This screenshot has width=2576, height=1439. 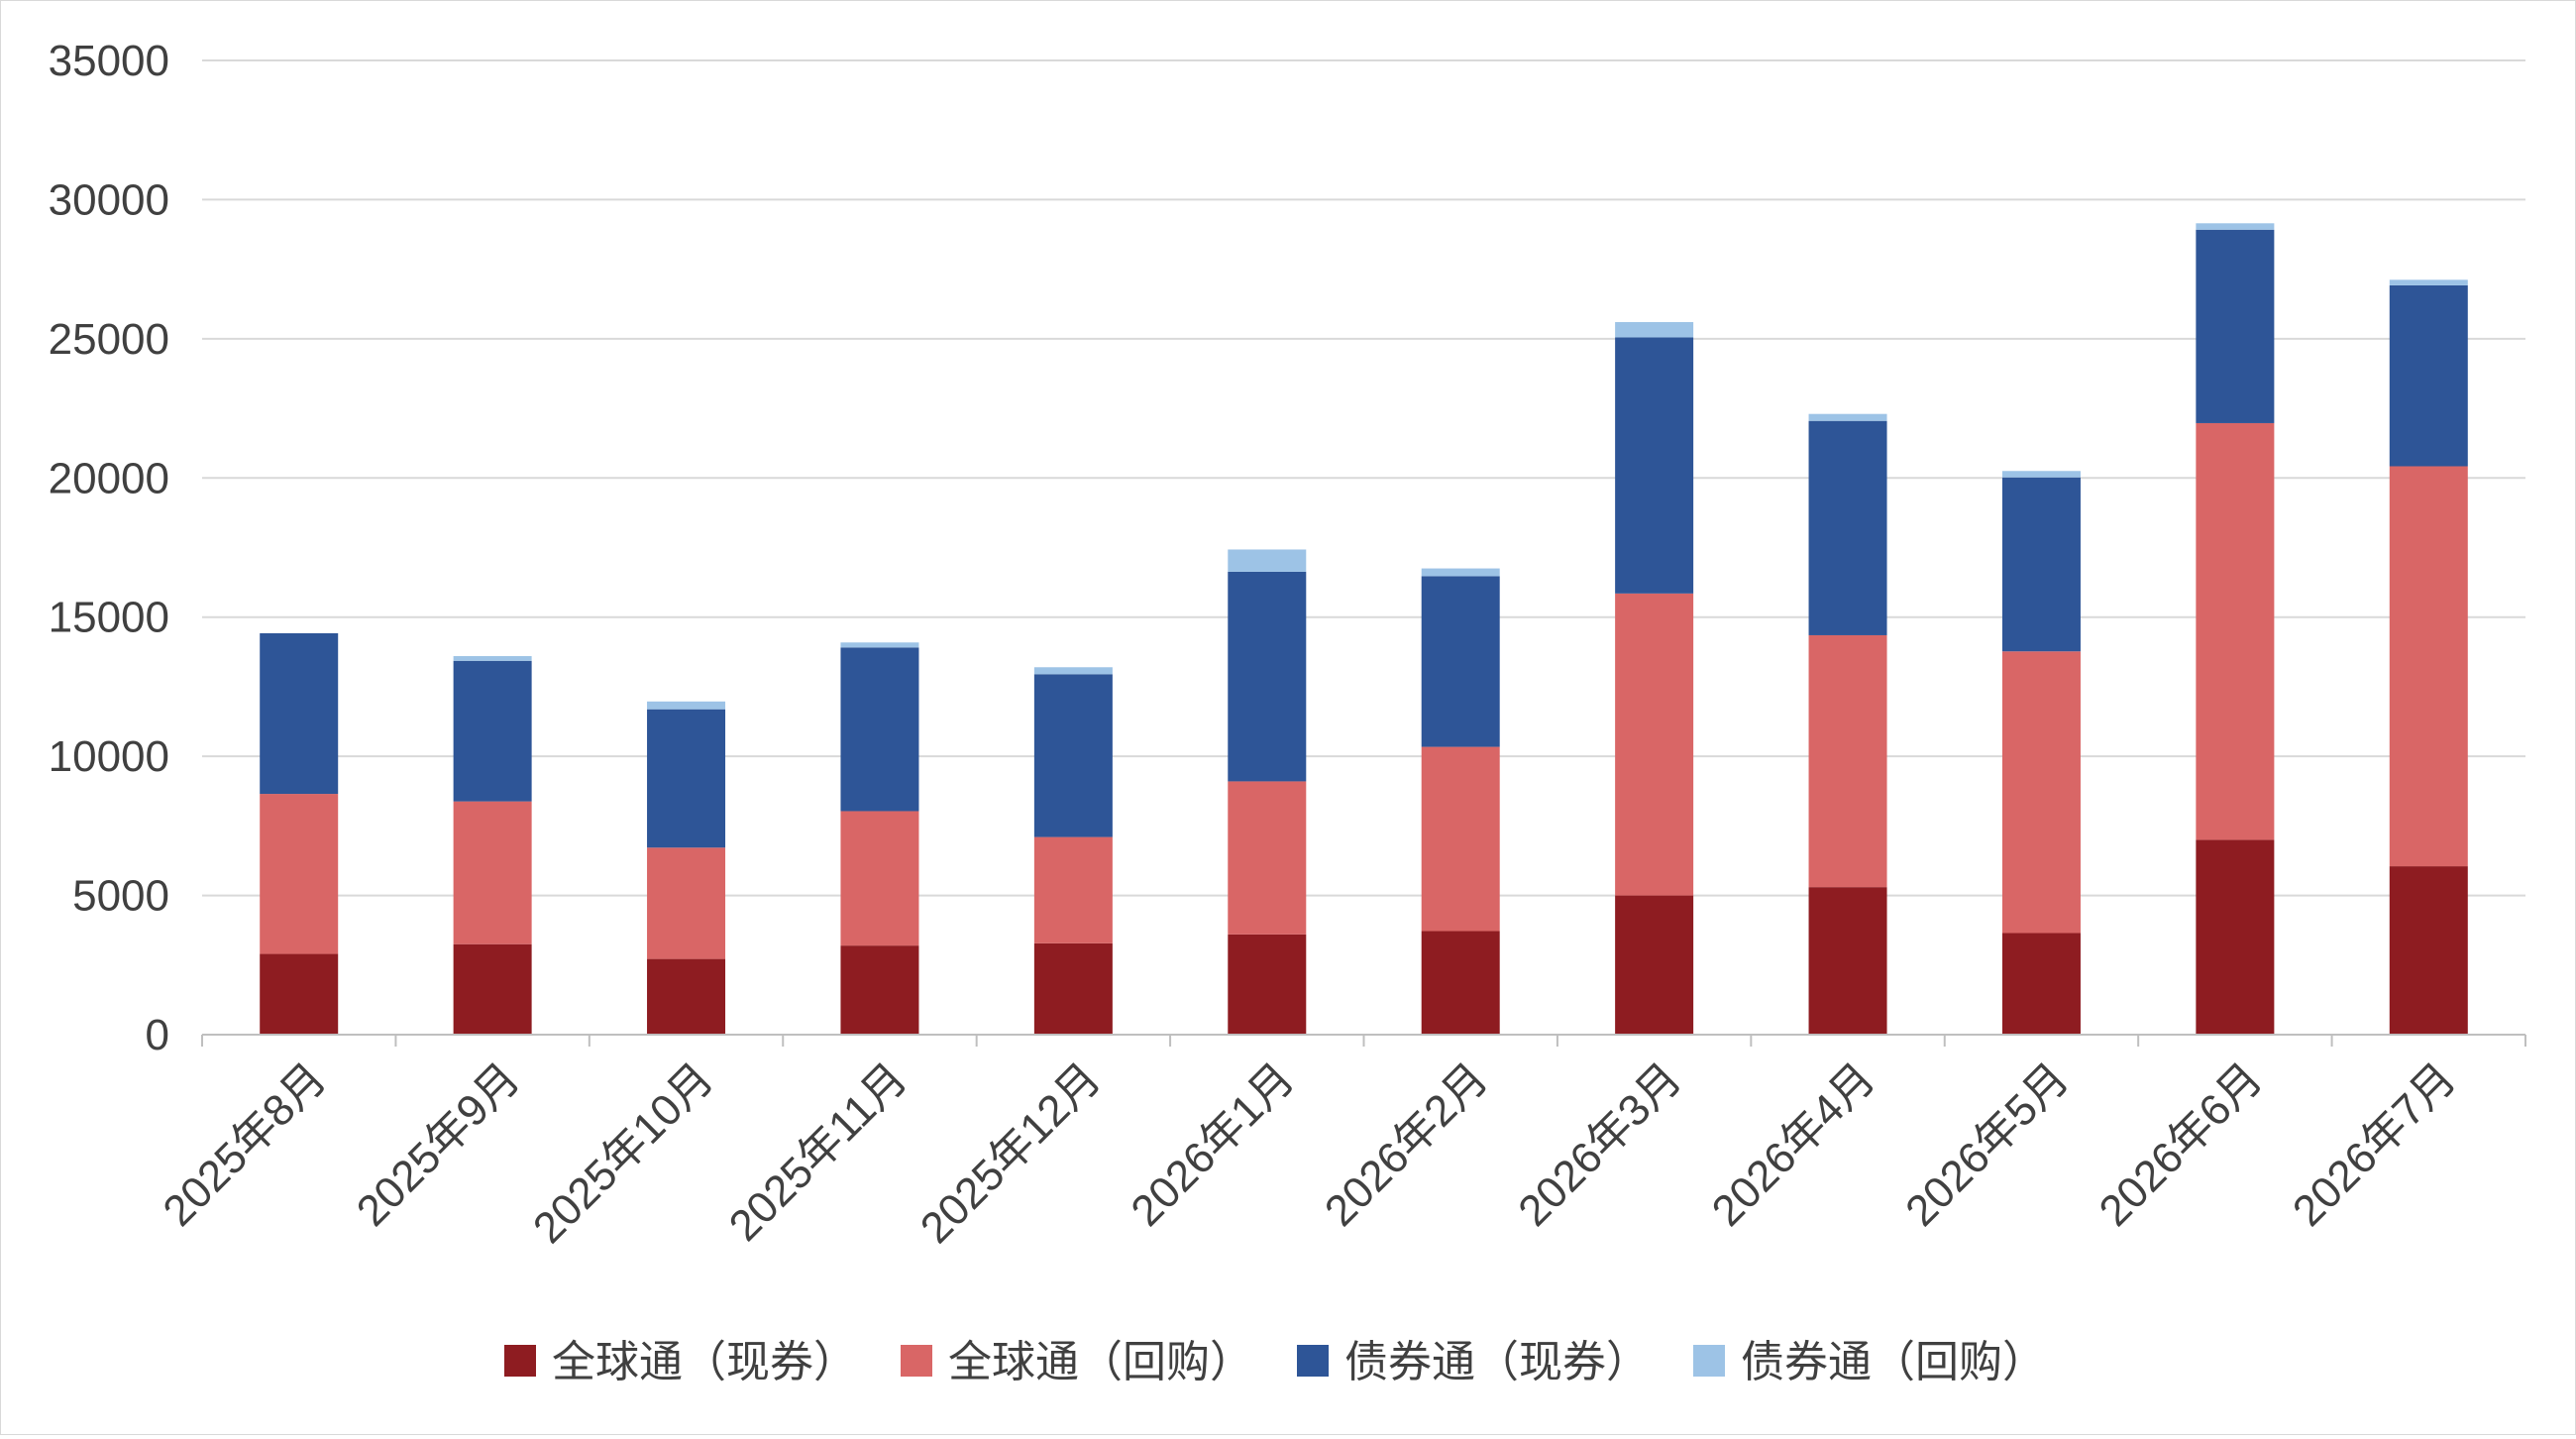 What do you see at coordinates (1893, 1362) in the screenshot?
I see `legend-label: 债券通（回购）` at bounding box center [1893, 1362].